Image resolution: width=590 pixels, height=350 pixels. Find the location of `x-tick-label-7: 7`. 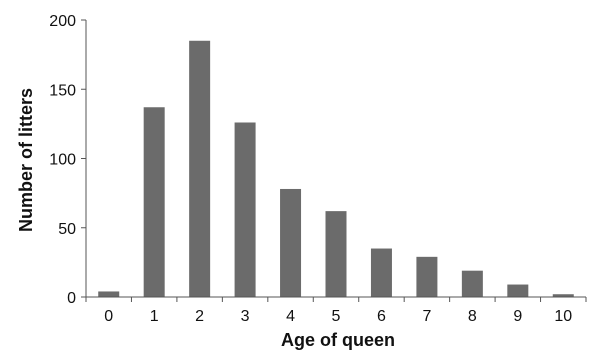

x-tick-label-7: 7 is located at coordinates (426, 316).